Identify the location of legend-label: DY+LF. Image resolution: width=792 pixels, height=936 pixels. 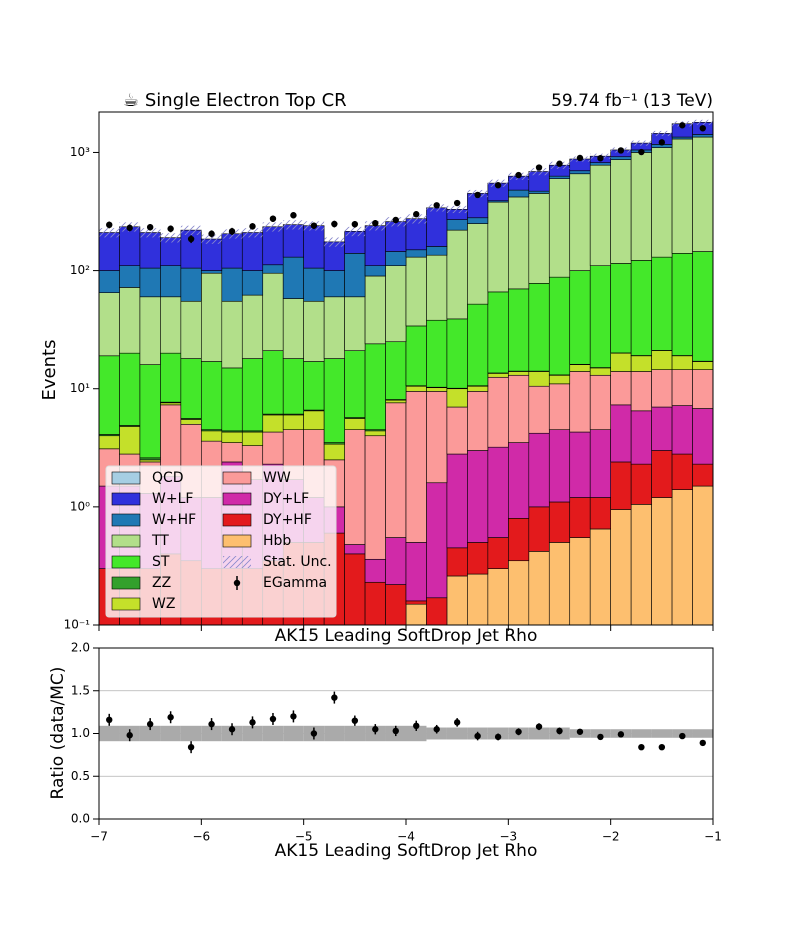
(286, 499).